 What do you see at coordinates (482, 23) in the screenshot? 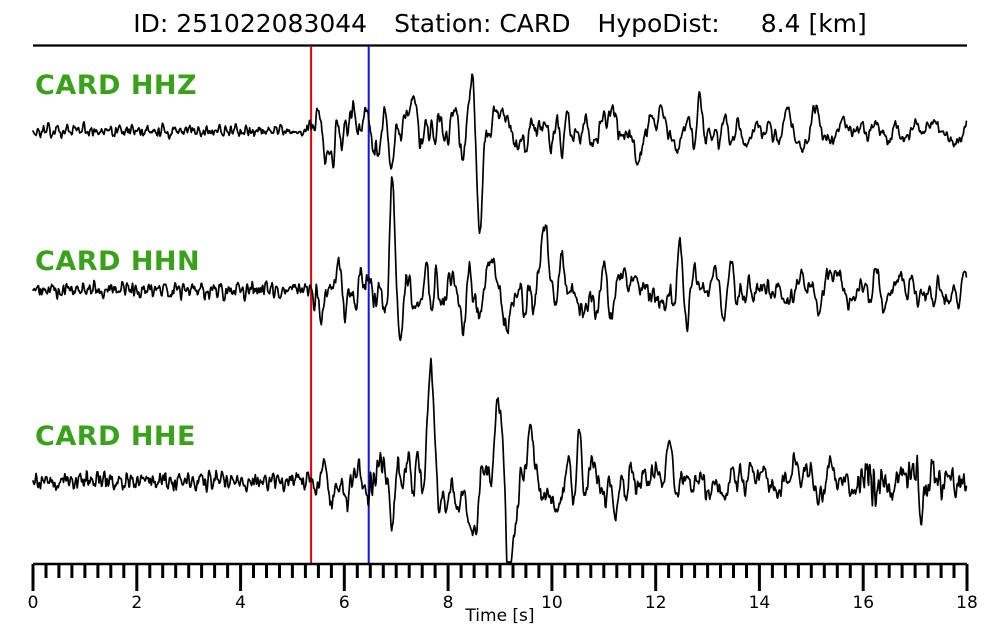
I see `station-name: Station: CARD` at bounding box center [482, 23].